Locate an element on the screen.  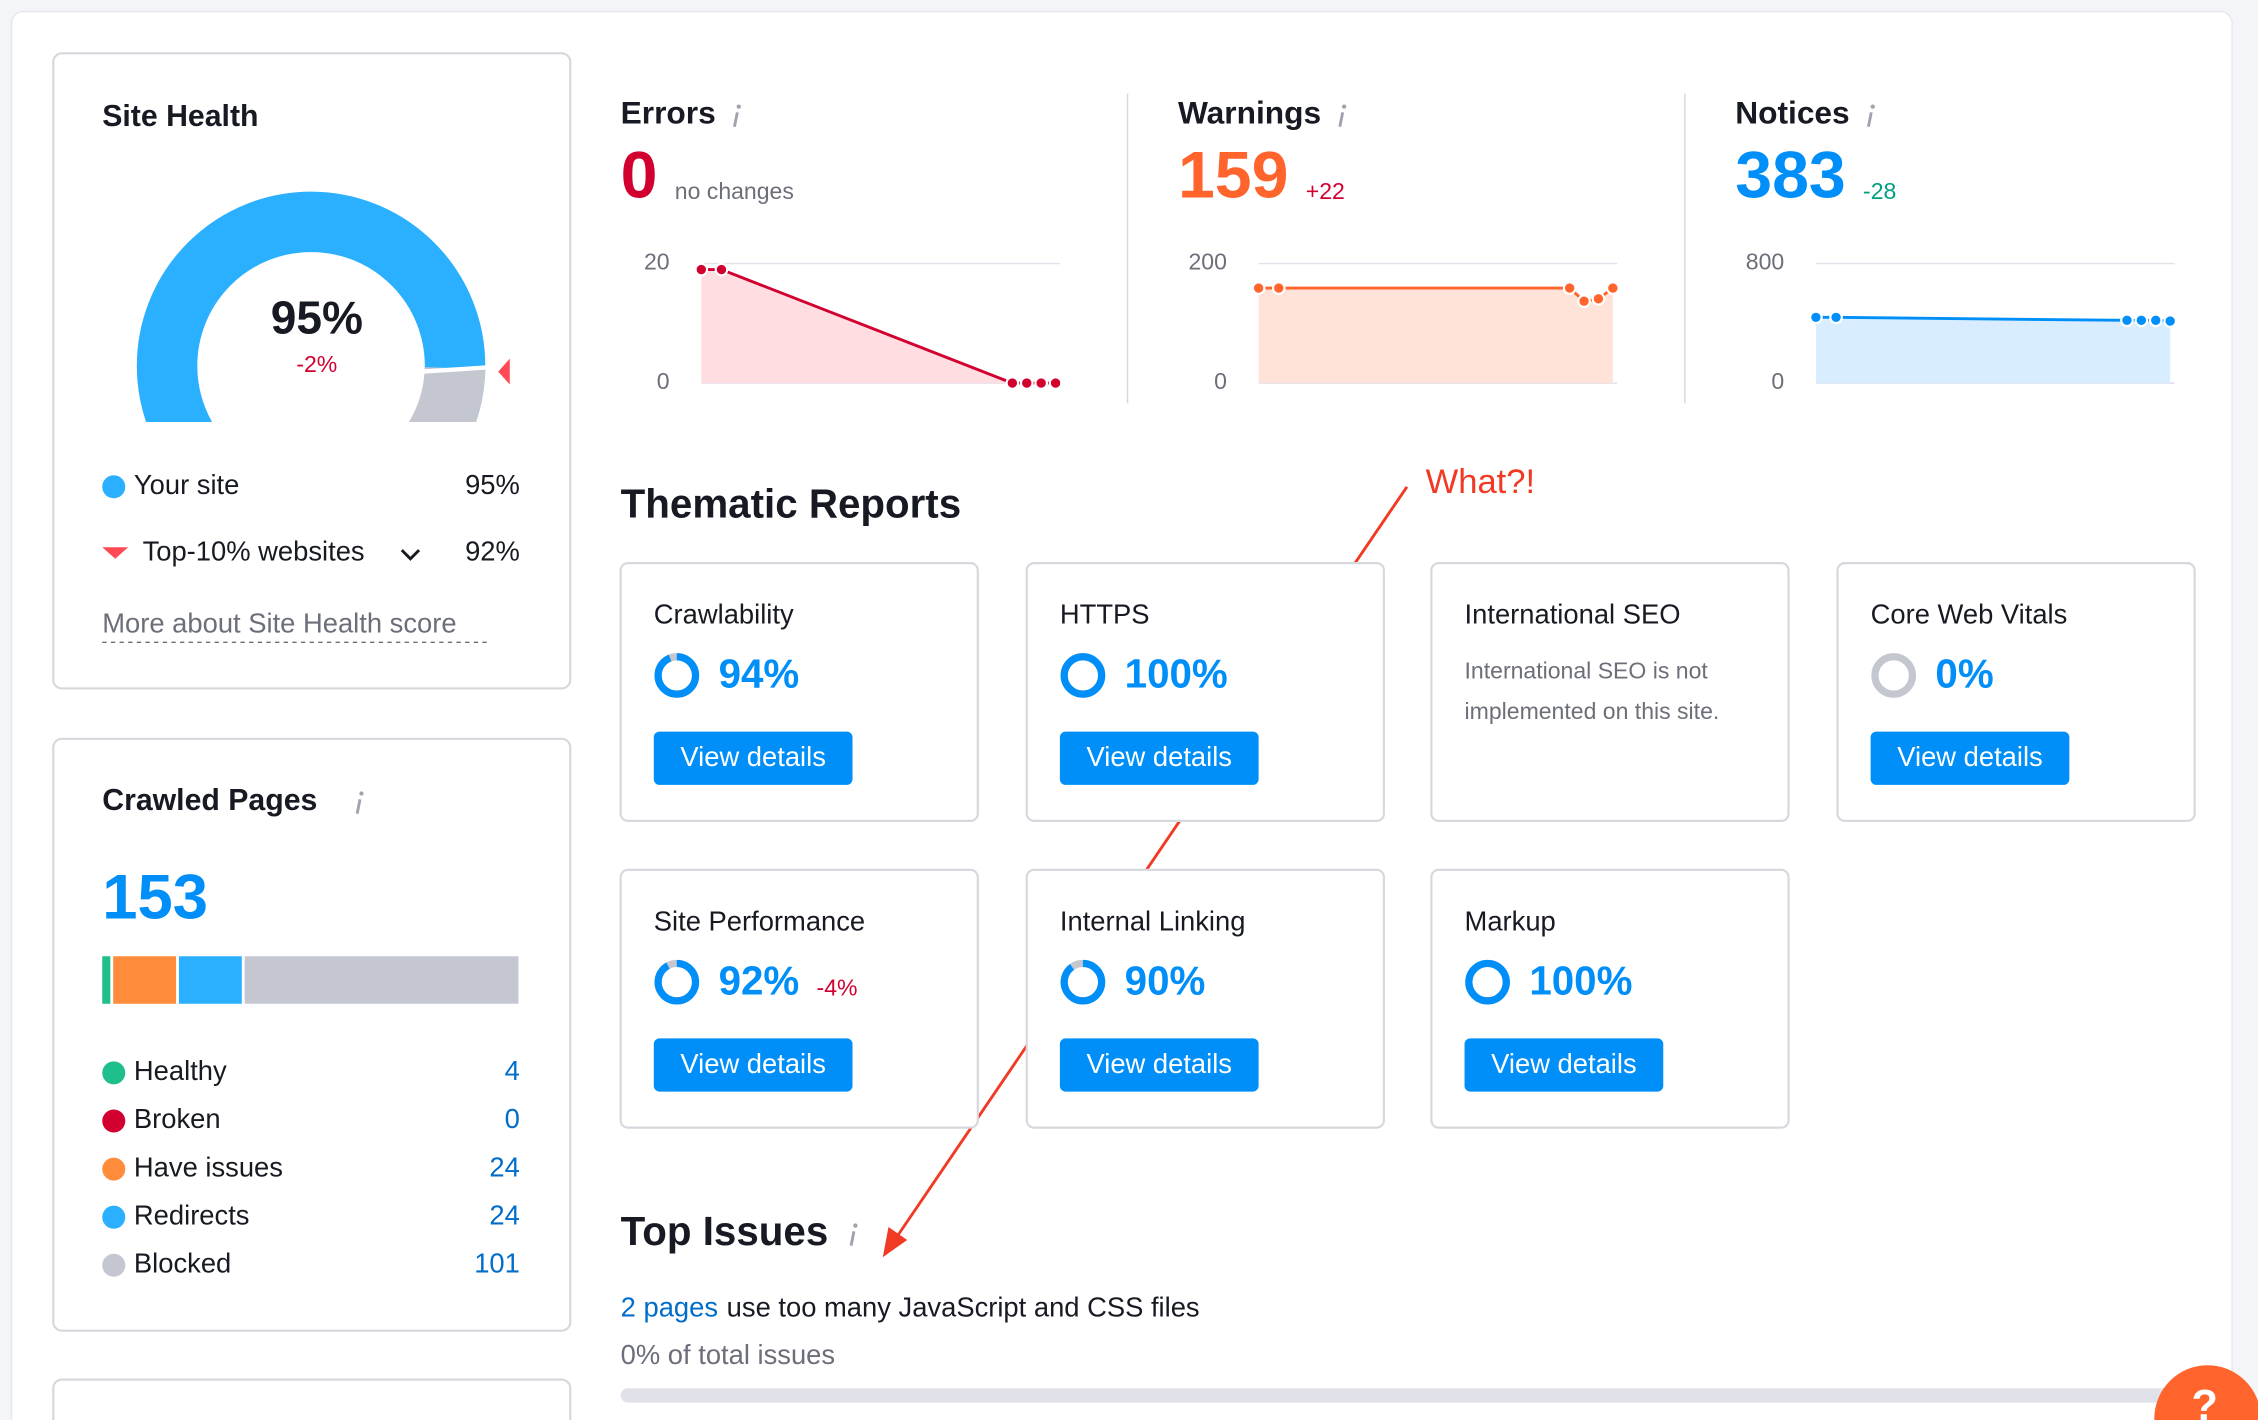
report-description: implemented on this site. is located at coordinates (1592, 711).